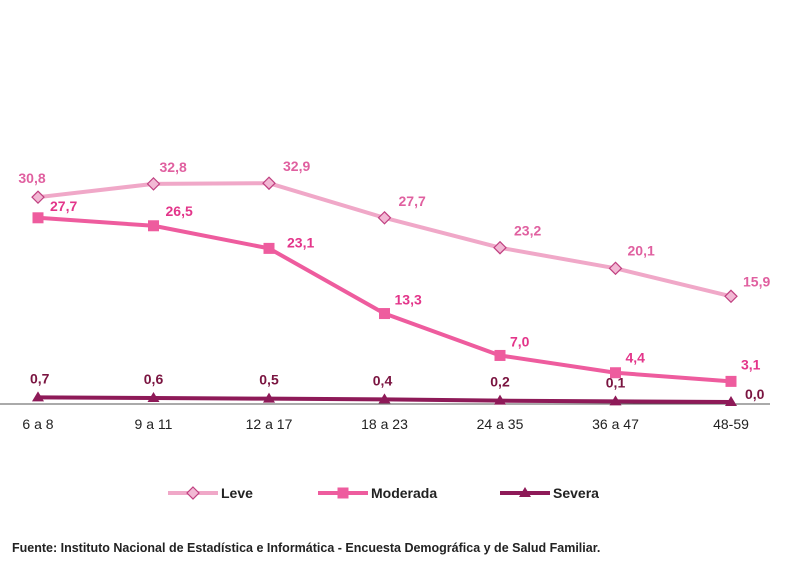 The image size is (802, 570). I want to click on data-label-moderada: 3,1, so click(751, 364).